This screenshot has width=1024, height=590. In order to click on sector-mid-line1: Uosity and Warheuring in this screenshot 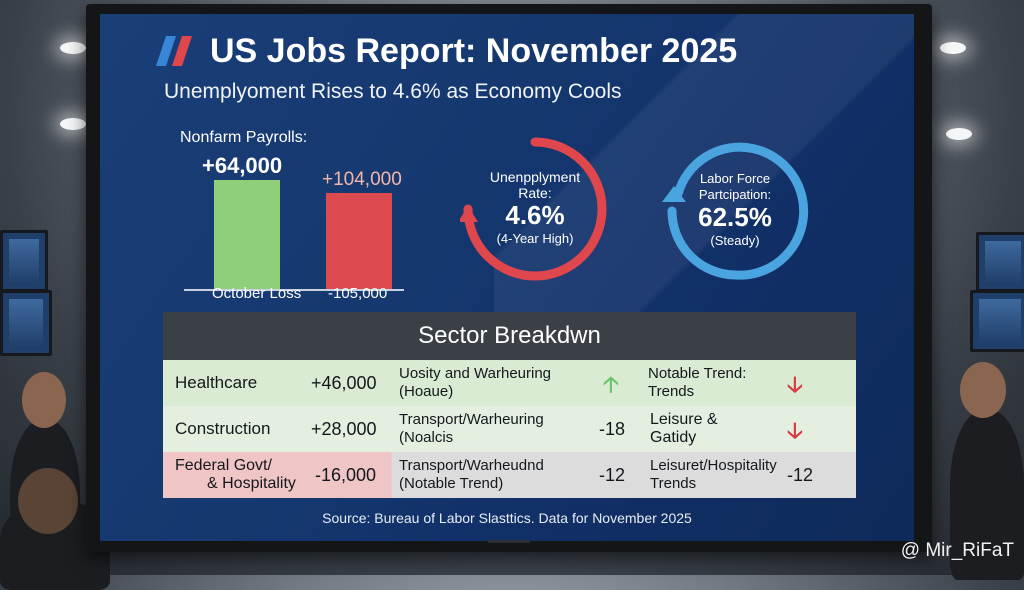, I will do `click(475, 373)`.